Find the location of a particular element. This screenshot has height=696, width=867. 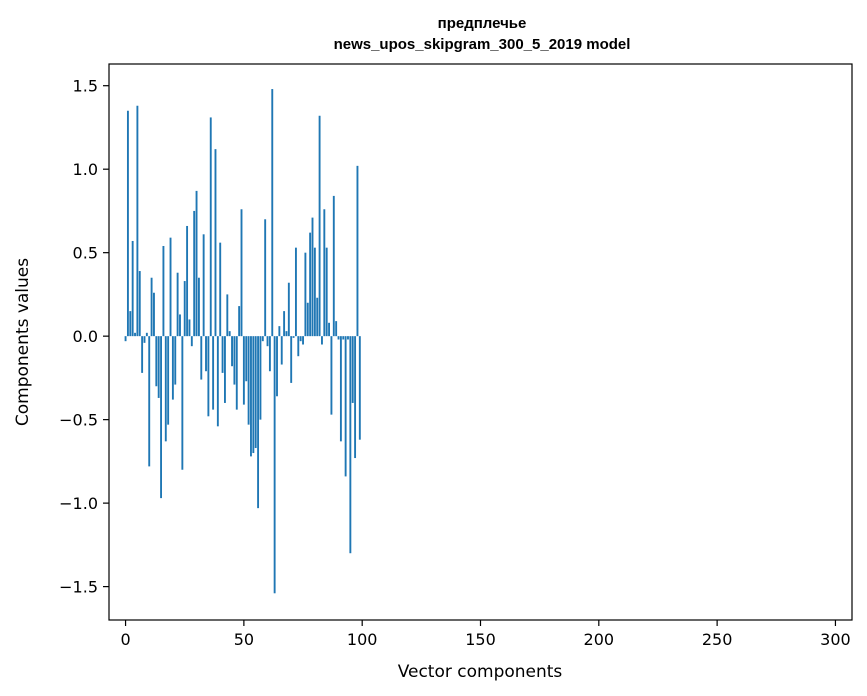

x-tick-label: 100 is located at coordinates (362, 639).